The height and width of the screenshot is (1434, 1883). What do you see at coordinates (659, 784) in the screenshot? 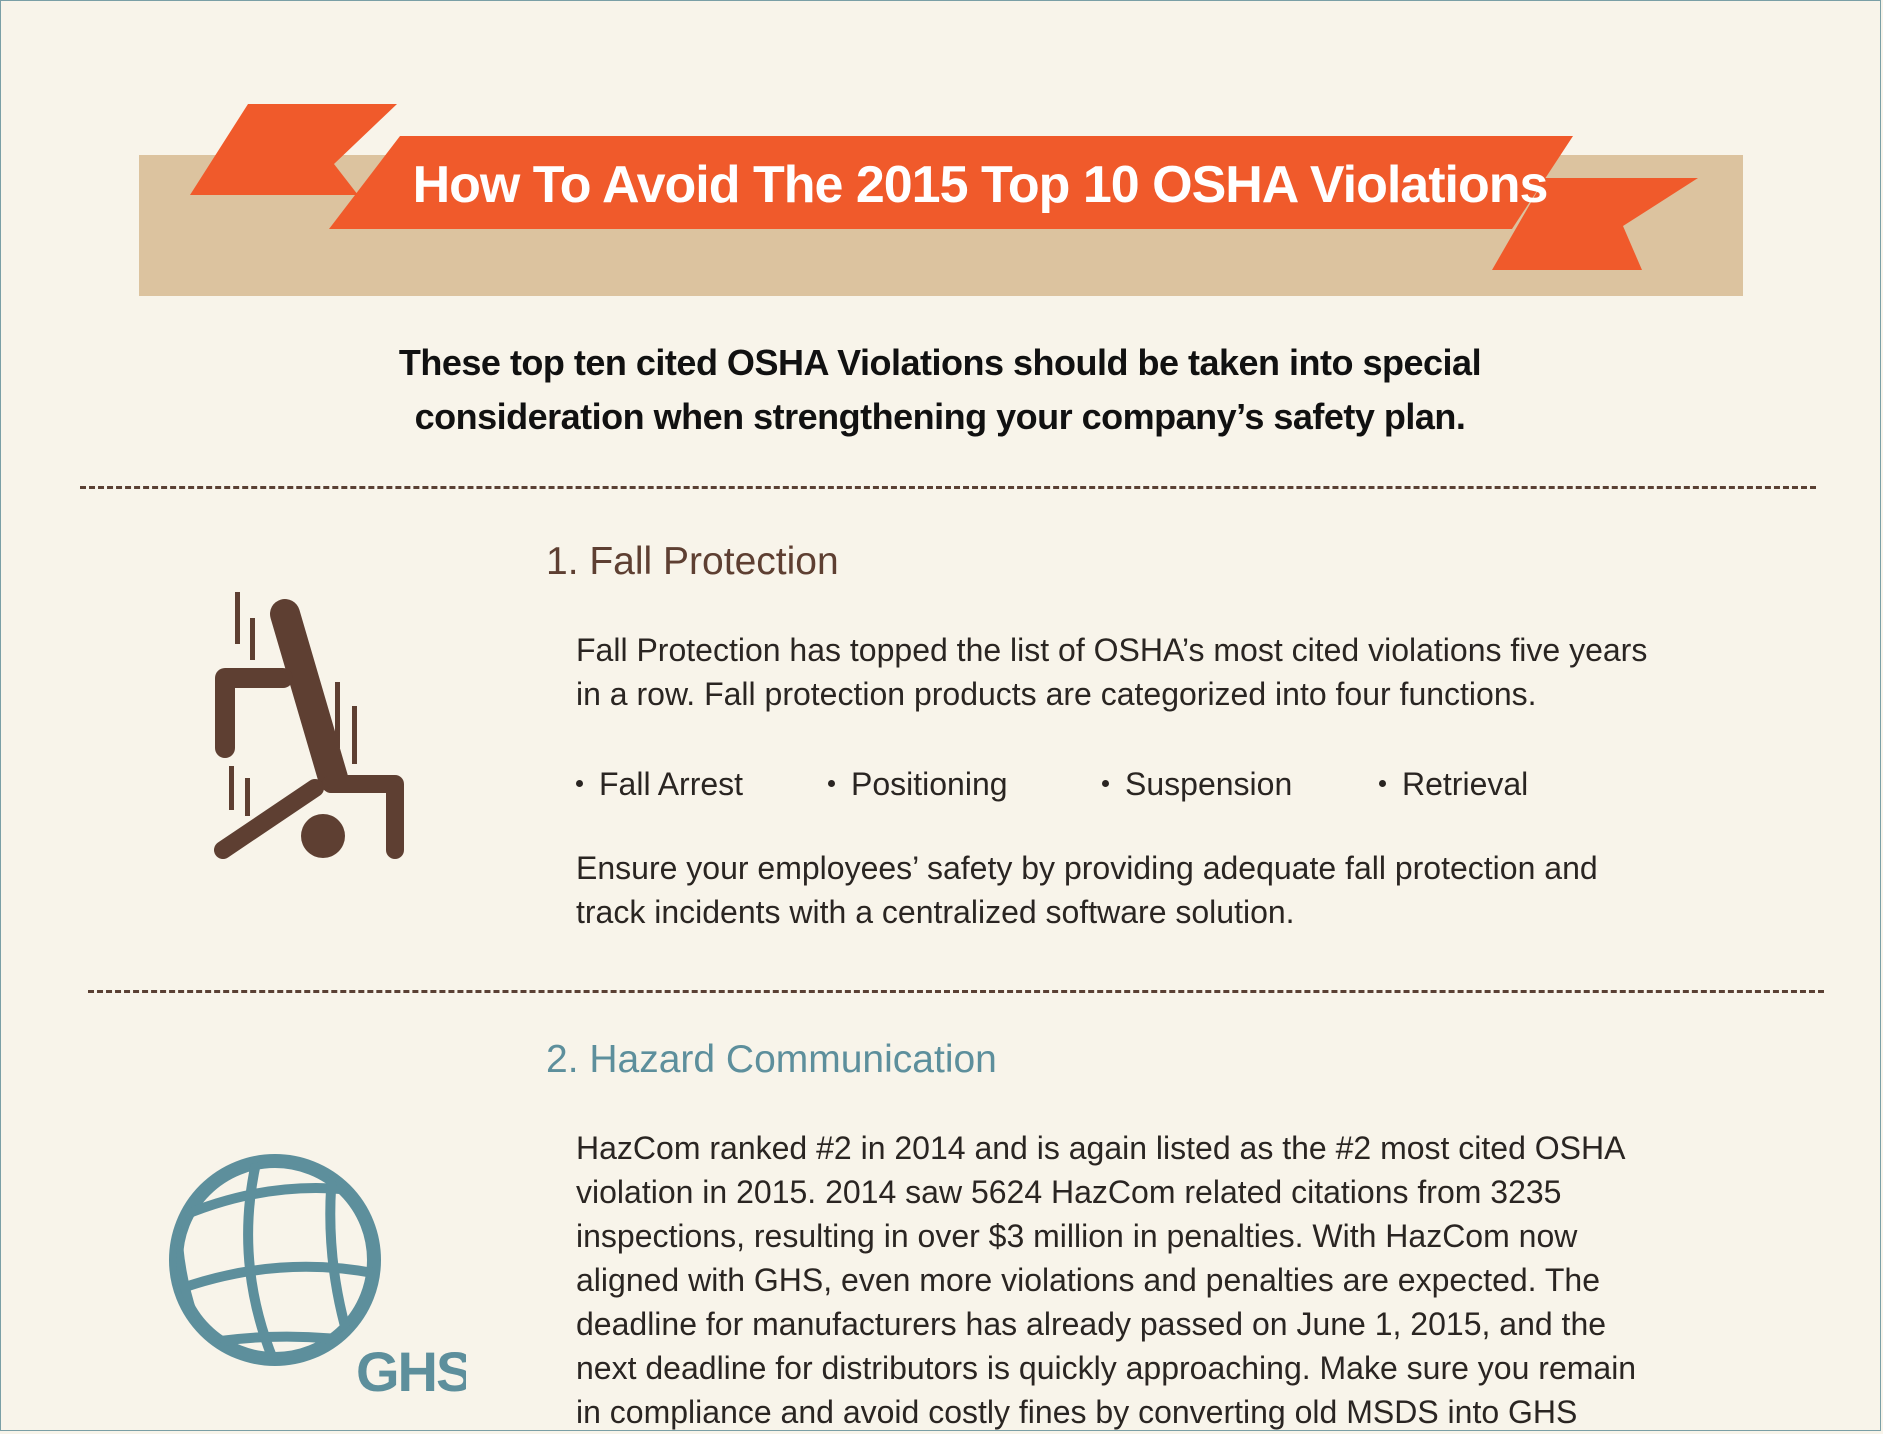
I see `bullet-fall-arrest: Fall Arrest` at bounding box center [659, 784].